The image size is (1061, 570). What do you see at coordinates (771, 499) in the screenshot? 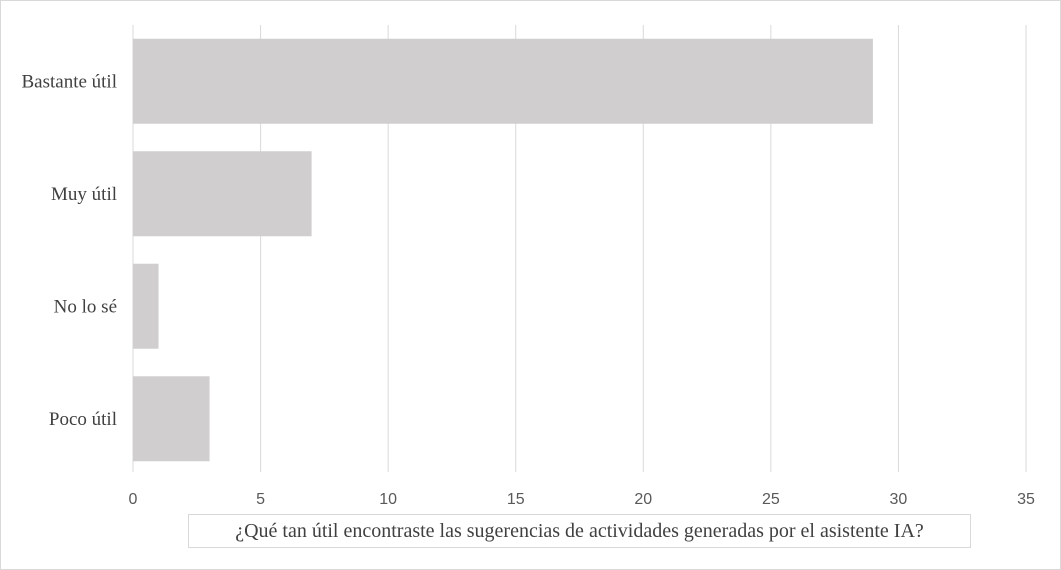
I see `x-tick-label-25: 25` at bounding box center [771, 499].